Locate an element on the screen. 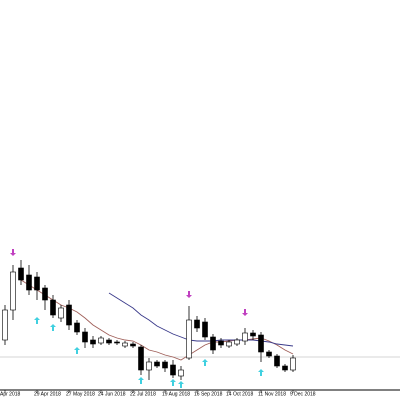 The image size is (400, 400). x-tick-label: 22 Jul 2018 is located at coordinates (143, 394).